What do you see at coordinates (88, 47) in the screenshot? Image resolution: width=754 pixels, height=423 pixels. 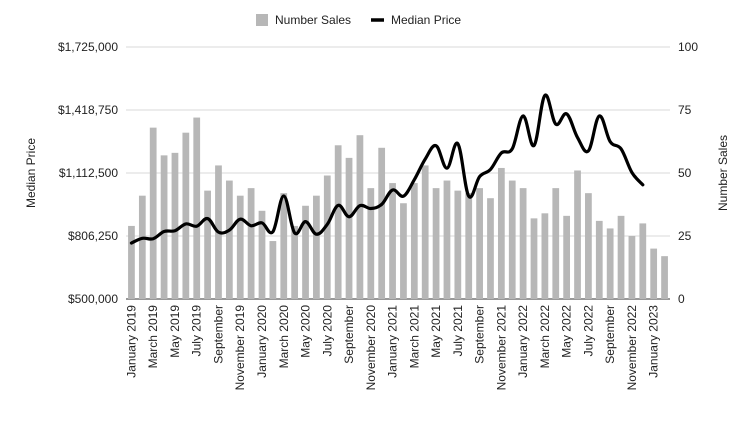 I see `left-tick-label: $1,725,000` at bounding box center [88, 47].